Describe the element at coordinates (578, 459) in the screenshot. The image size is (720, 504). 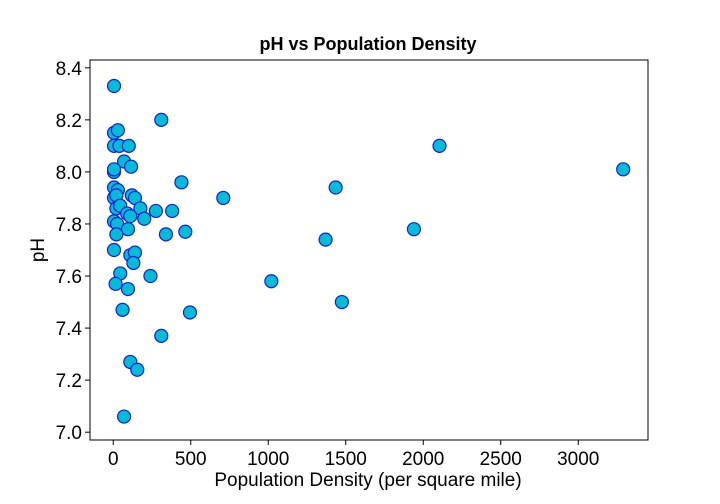
I see `x-tick-label: 3000` at that location.